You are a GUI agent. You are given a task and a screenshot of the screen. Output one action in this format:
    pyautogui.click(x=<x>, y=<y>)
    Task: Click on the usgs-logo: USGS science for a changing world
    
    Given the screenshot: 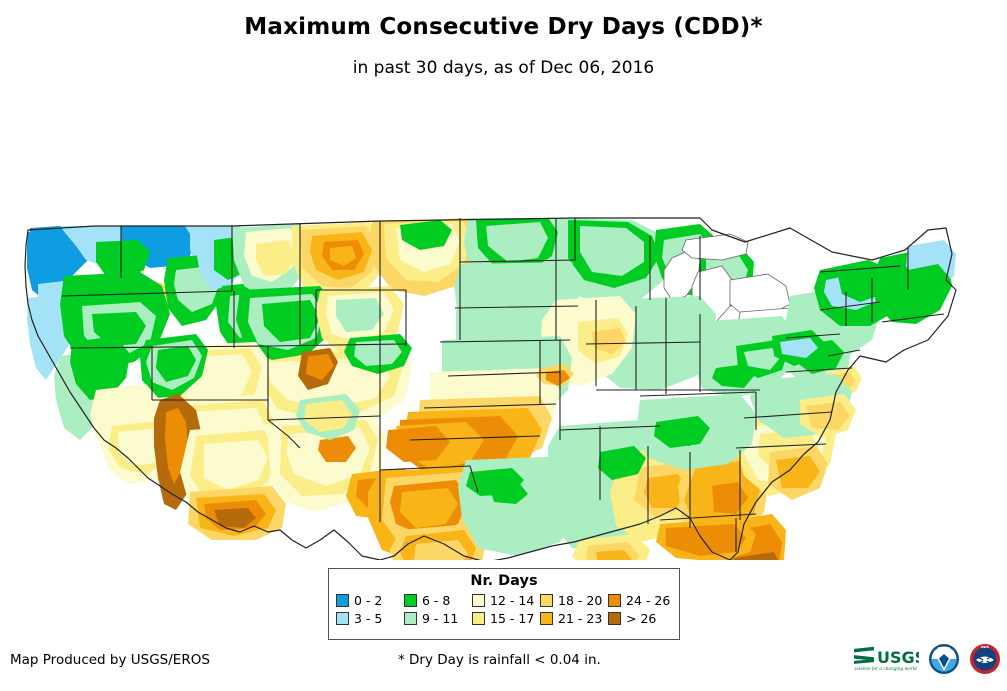 What is the action you would take?
    pyautogui.click(x=886, y=659)
    